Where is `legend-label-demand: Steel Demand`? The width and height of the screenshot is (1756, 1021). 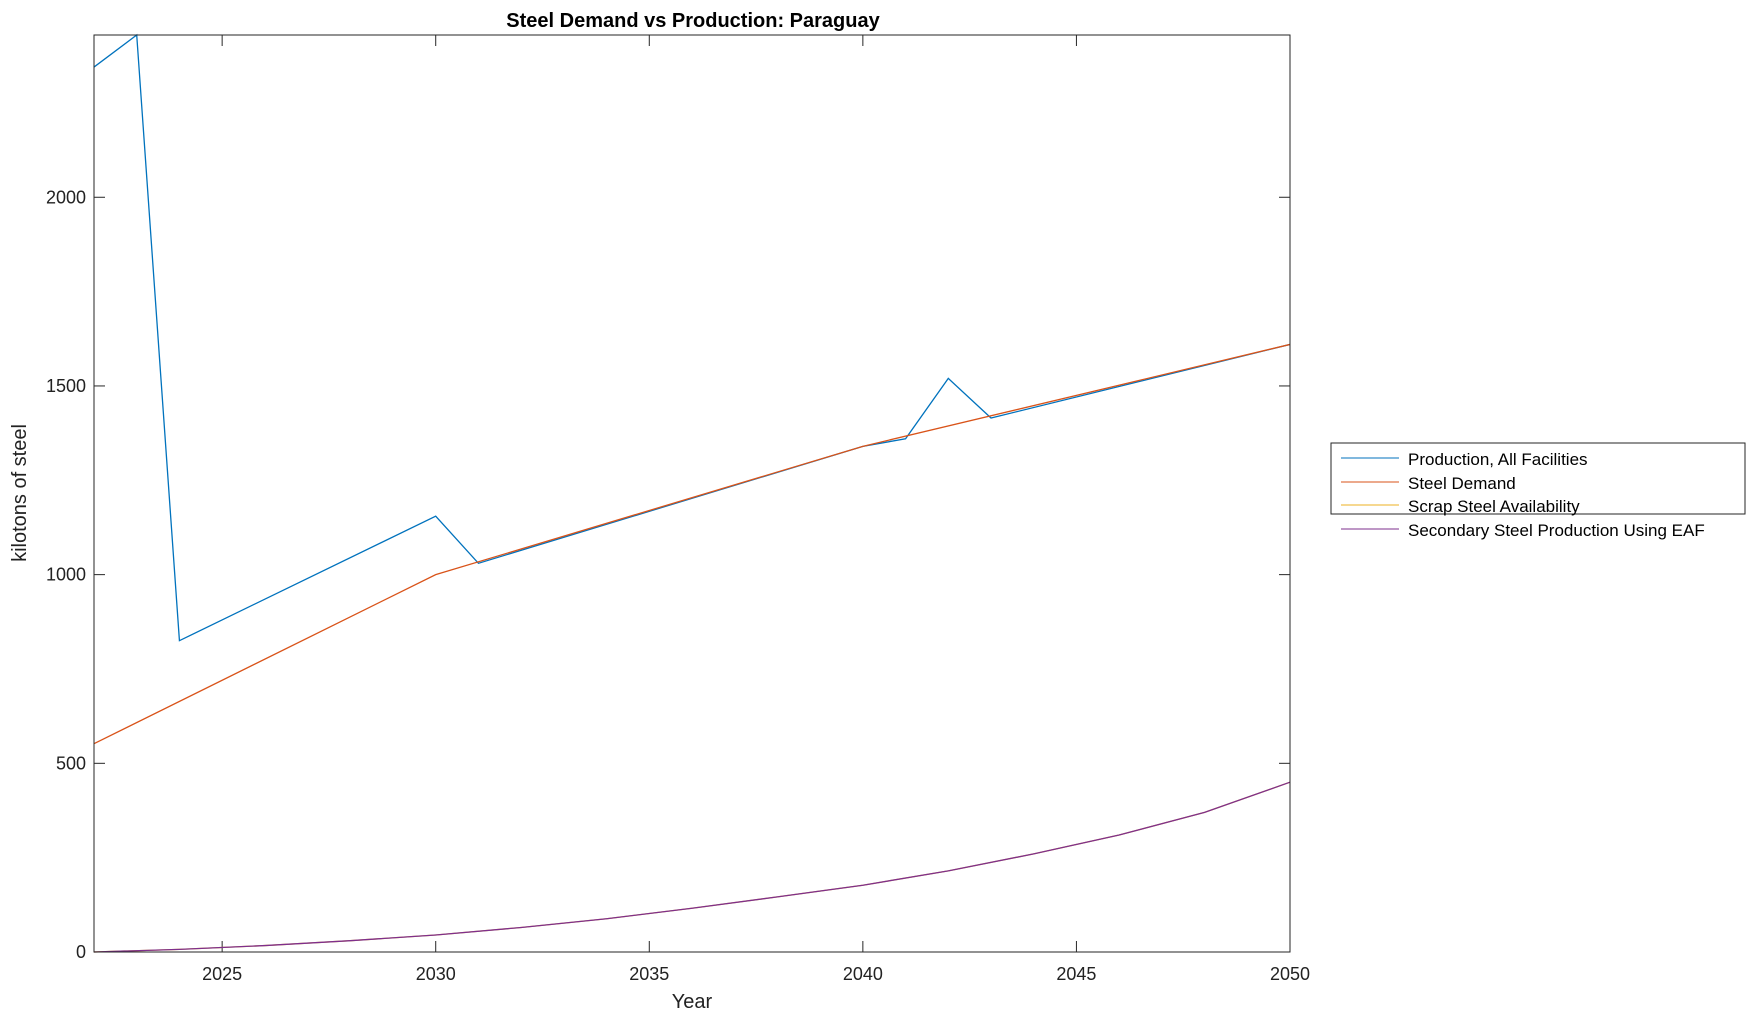
legend-label-demand: Steel Demand is located at coordinates (1462, 483).